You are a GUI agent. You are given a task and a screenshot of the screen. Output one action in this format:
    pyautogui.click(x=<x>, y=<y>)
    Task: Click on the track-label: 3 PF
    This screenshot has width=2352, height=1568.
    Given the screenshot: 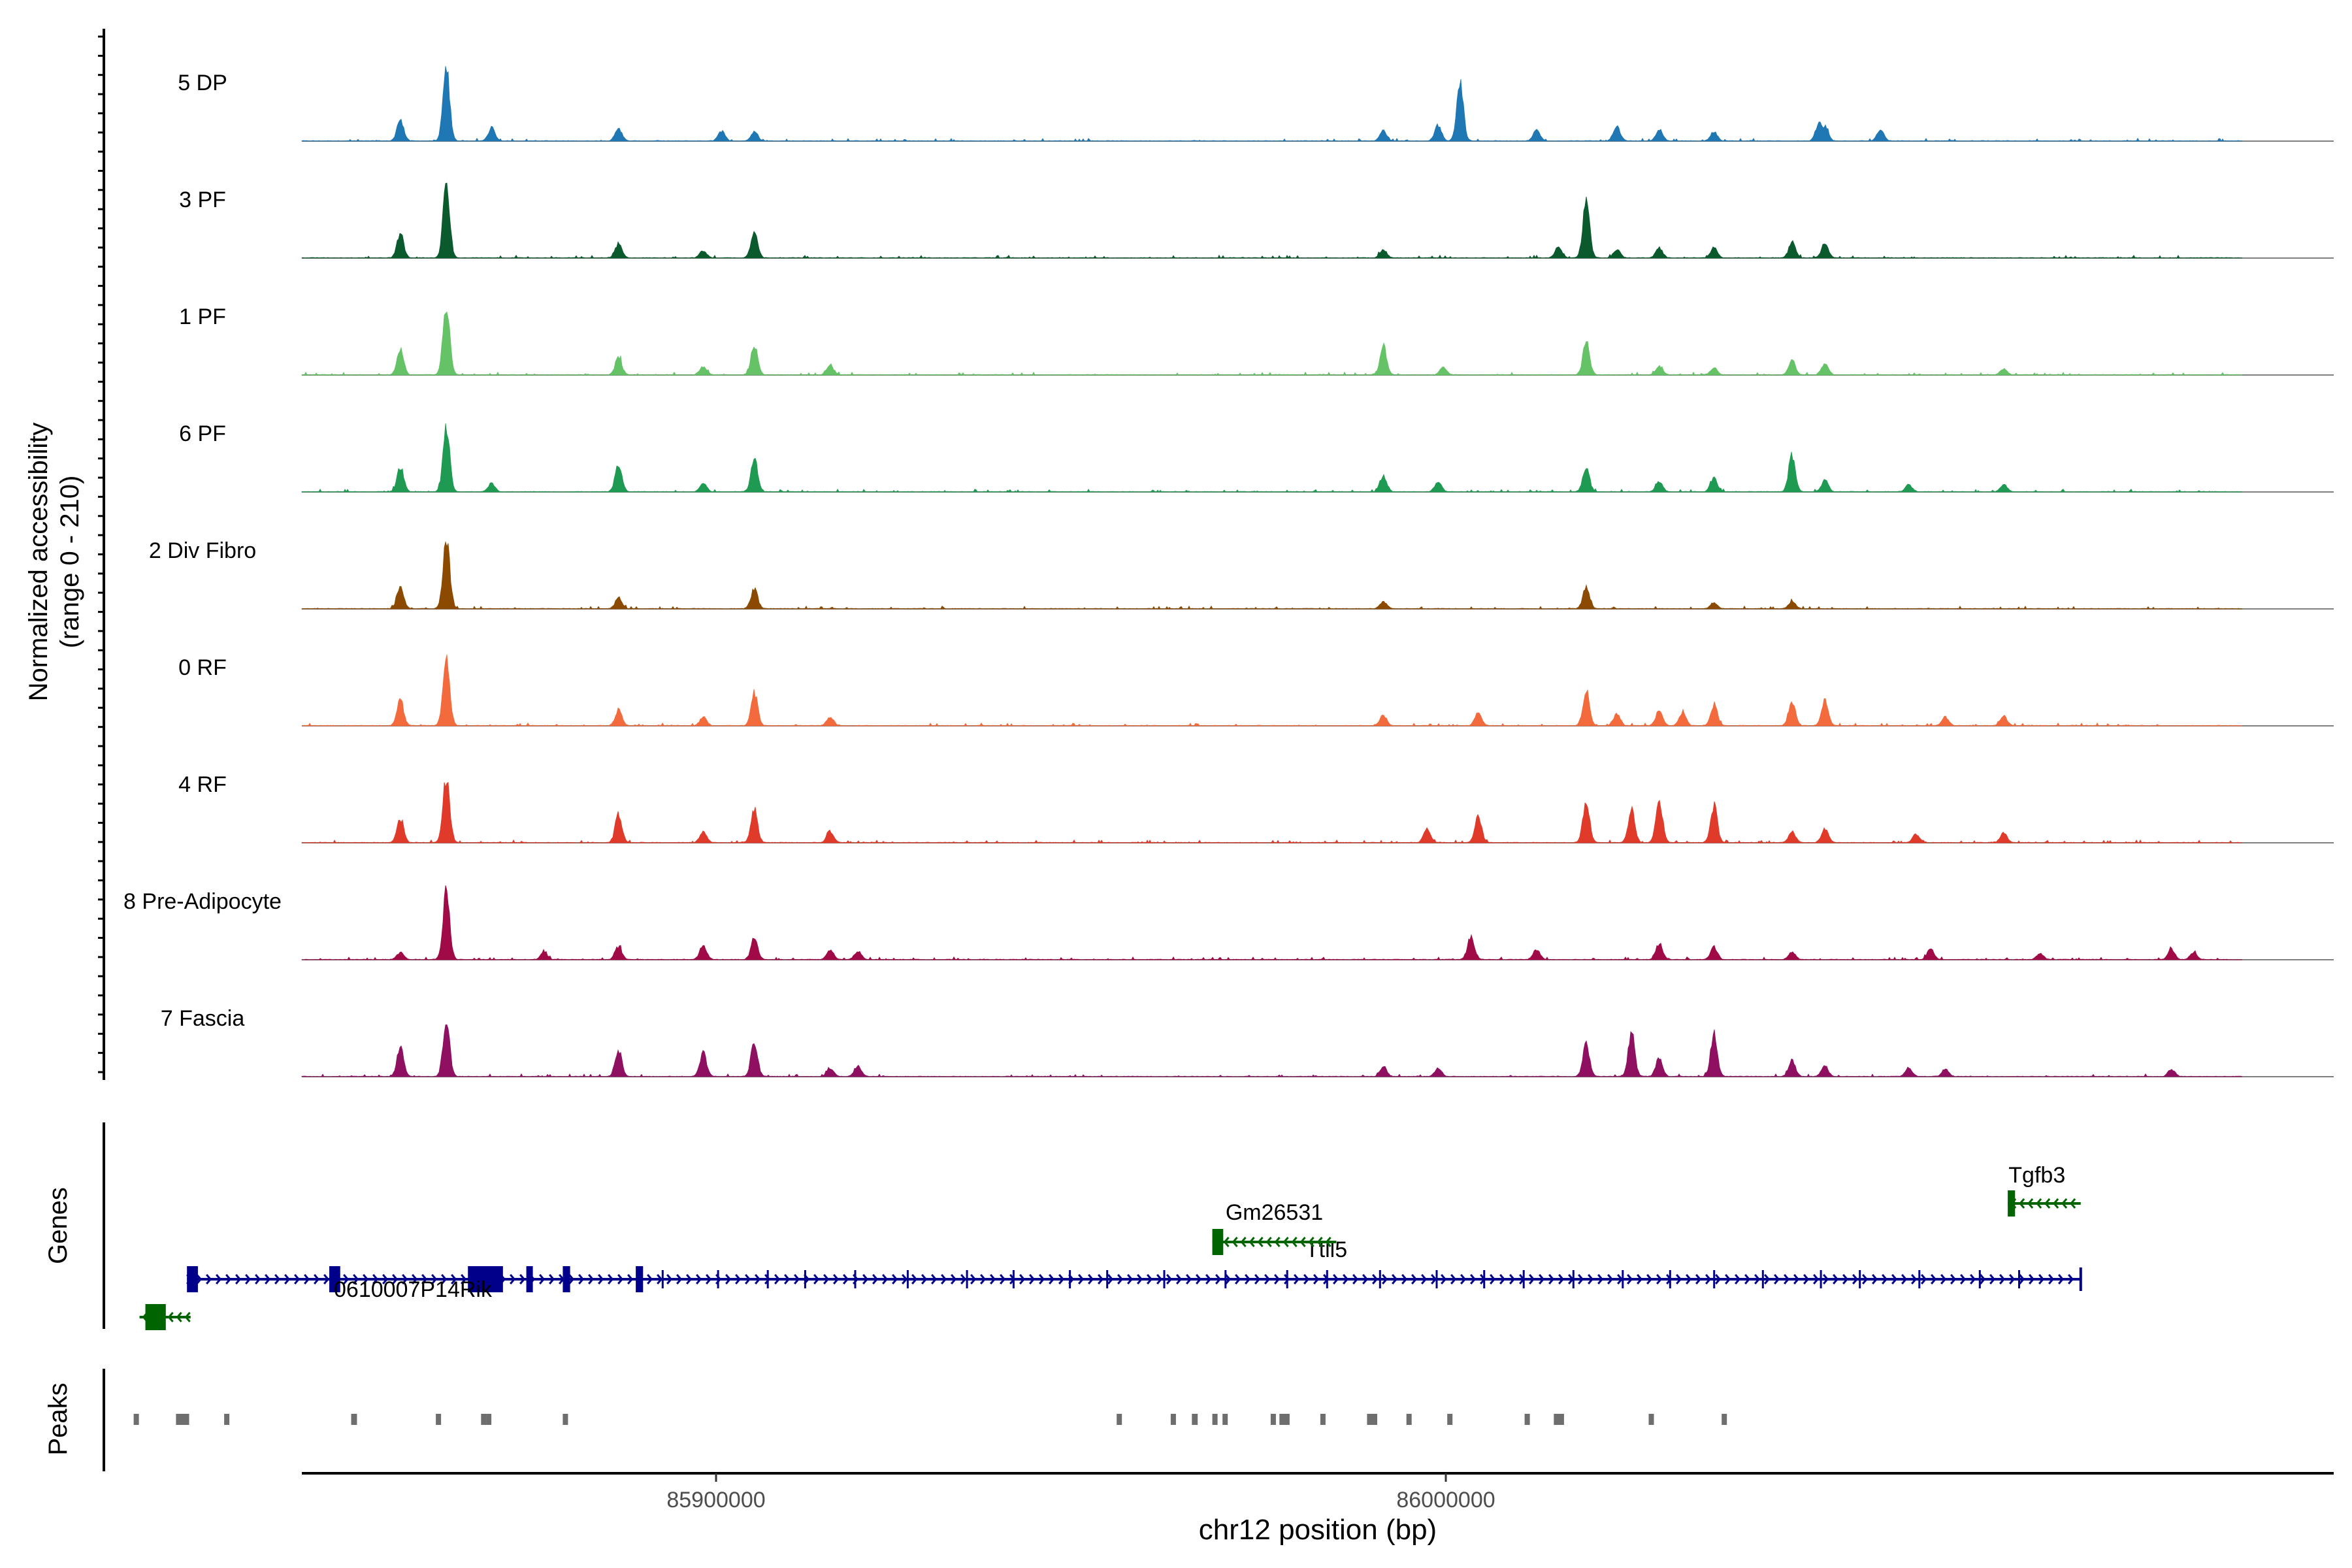 What is the action you would take?
    pyautogui.click(x=202, y=200)
    